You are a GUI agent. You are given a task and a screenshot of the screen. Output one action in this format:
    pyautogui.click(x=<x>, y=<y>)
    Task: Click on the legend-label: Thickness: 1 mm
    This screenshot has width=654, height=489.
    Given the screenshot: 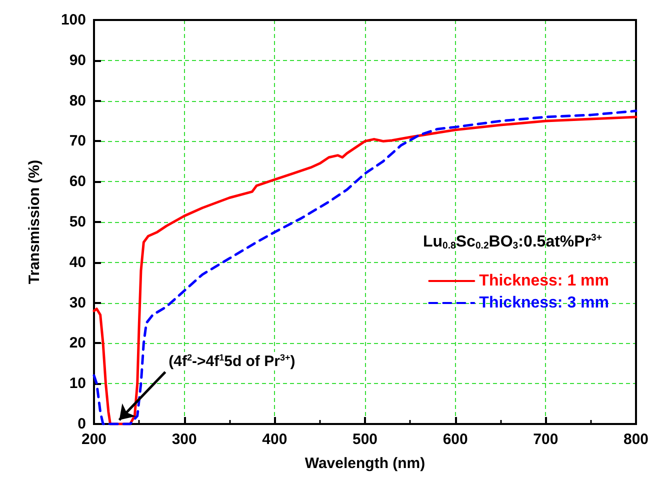 What is the action you would take?
    pyautogui.click(x=544, y=281)
    